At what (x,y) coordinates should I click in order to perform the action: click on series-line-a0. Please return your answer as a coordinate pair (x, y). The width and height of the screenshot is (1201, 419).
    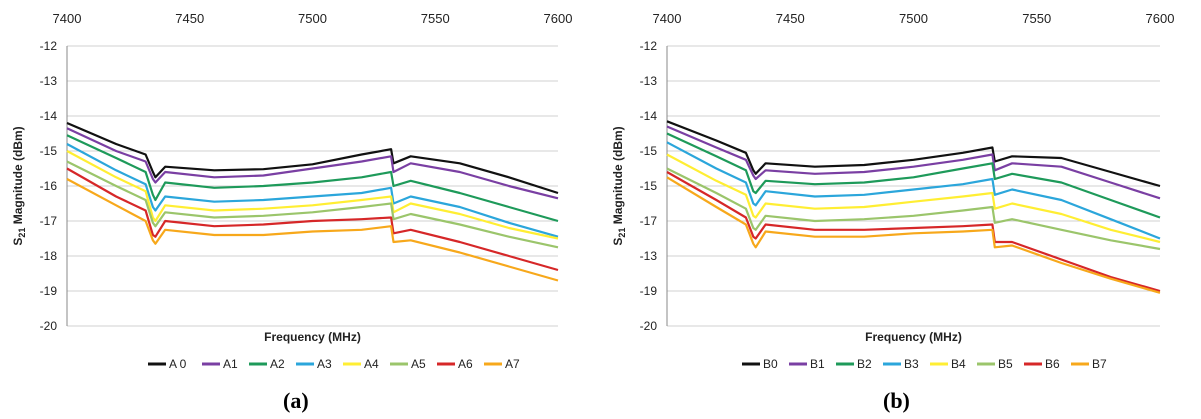
    Looking at the image, I should click on (312, 158).